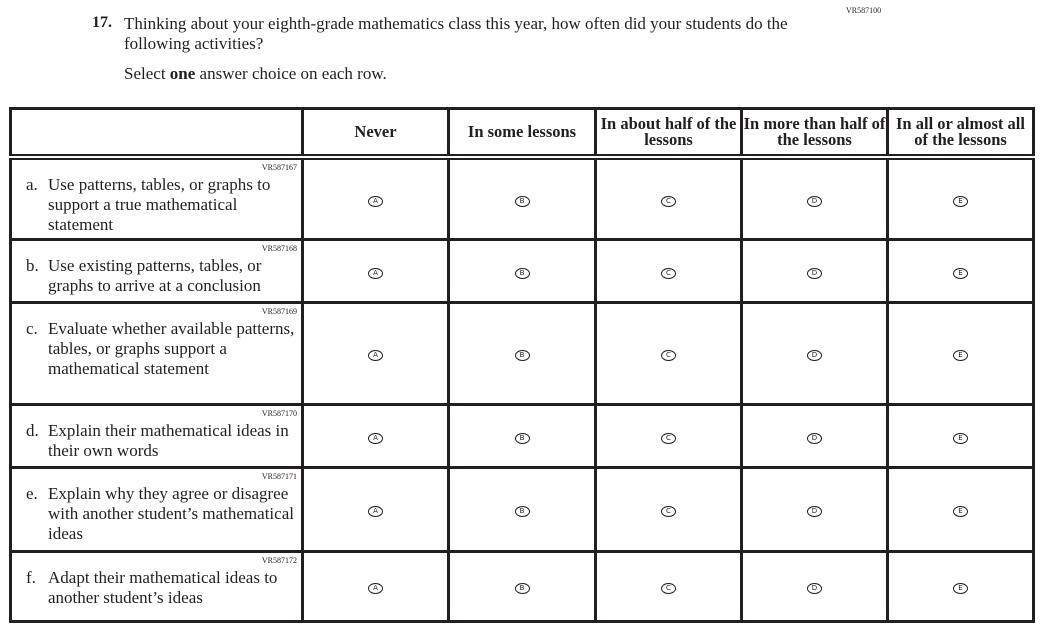 This screenshot has width=1042, height=639. I want to click on item-letter: b., so click(32, 265).